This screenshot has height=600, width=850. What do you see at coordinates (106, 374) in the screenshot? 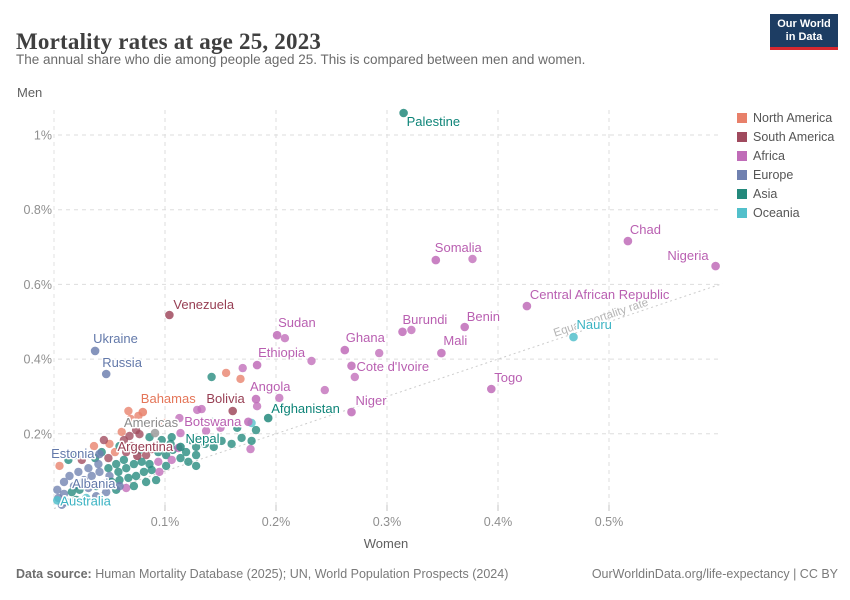
I see `data-point-russia` at bounding box center [106, 374].